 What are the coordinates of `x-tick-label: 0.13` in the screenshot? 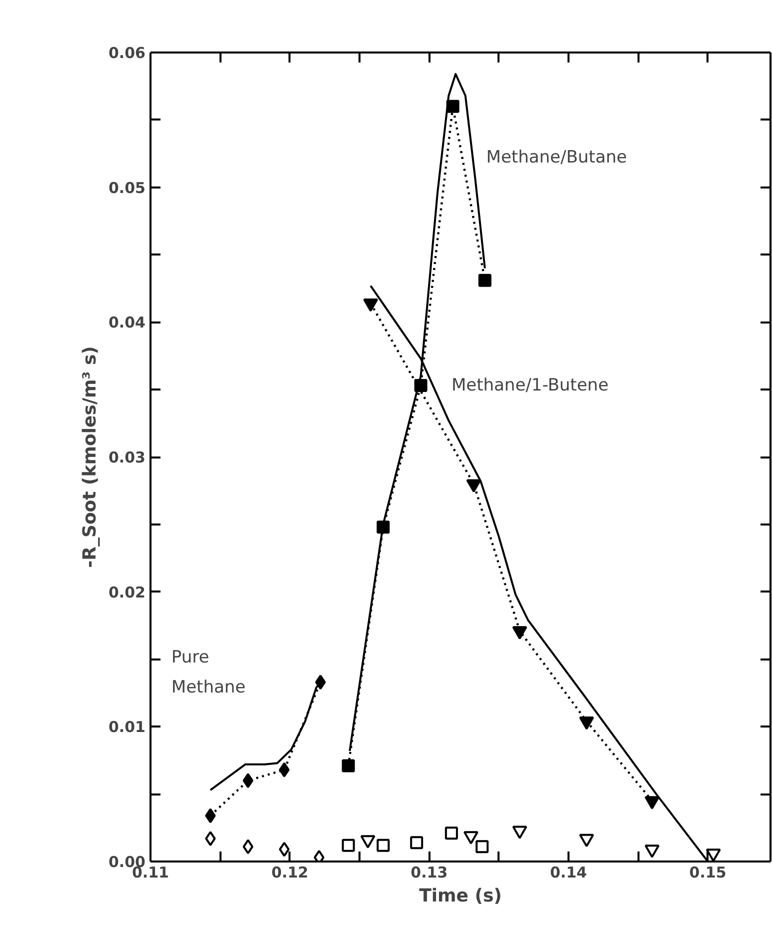 It's located at (429, 873).